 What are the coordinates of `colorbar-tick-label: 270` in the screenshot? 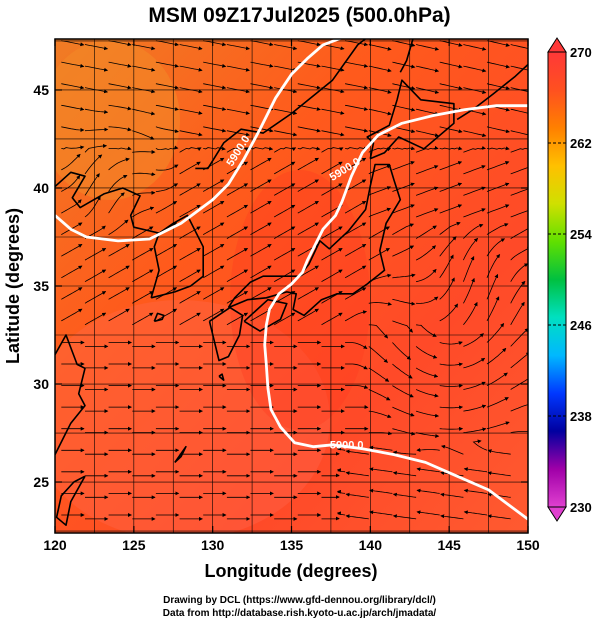 It's located at (581, 52).